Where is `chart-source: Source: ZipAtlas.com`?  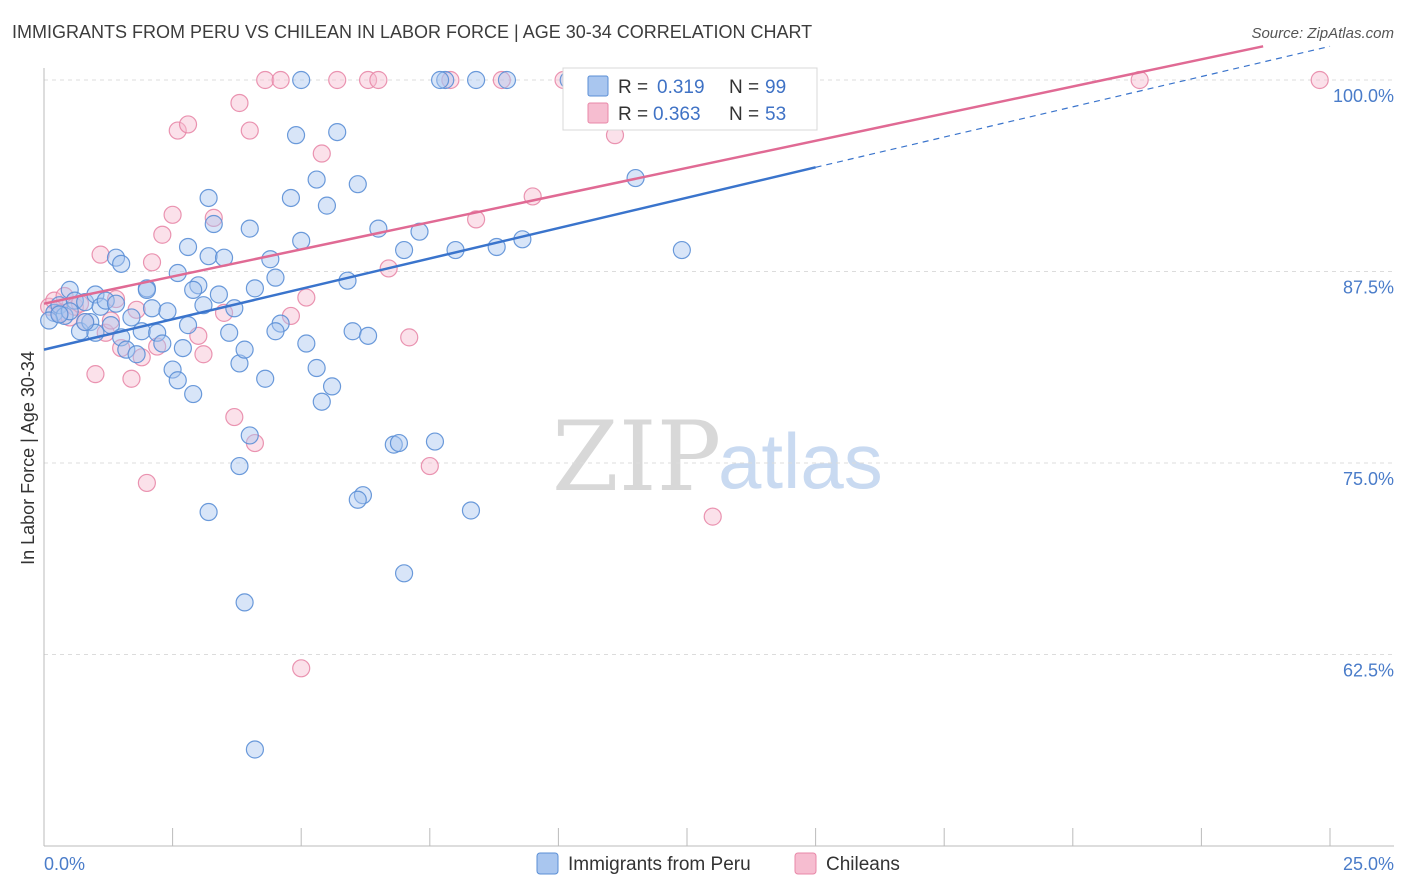
chart-source: Source: ZipAtlas.com is located at coordinates (1322, 33).